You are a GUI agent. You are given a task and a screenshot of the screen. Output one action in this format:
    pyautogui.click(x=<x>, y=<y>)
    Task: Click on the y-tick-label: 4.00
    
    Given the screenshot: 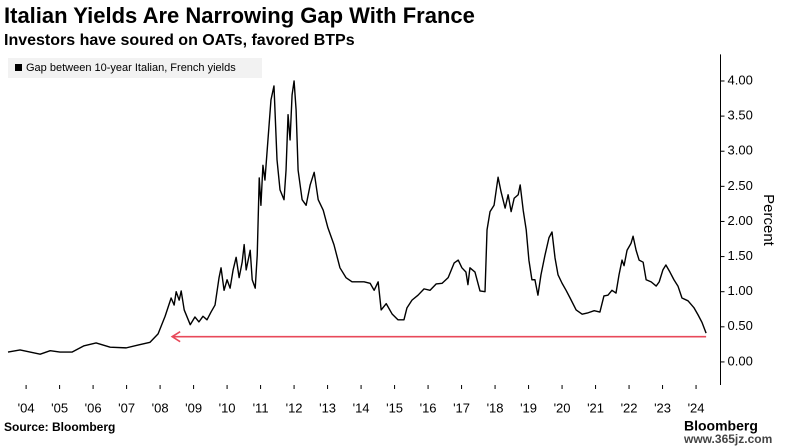 What is the action you would take?
    pyautogui.click(x=740, y=79)
    